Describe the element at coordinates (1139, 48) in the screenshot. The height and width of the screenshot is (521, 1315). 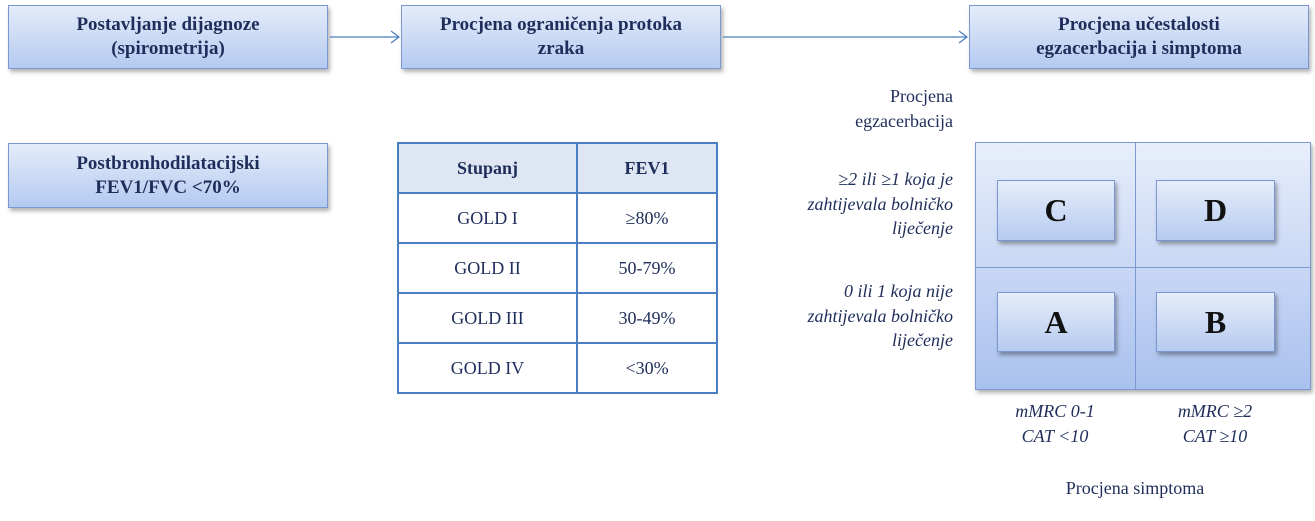
I see `text: egzacerbacija i simptoma` at that location.